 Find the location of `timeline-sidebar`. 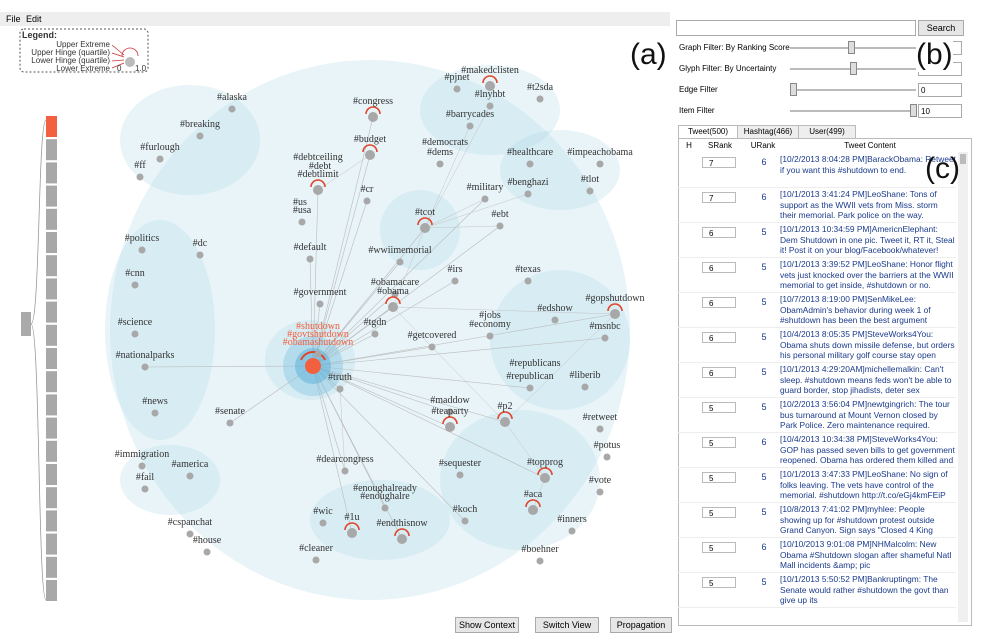

timeline-sidebar is located at coordinates (39, 358).